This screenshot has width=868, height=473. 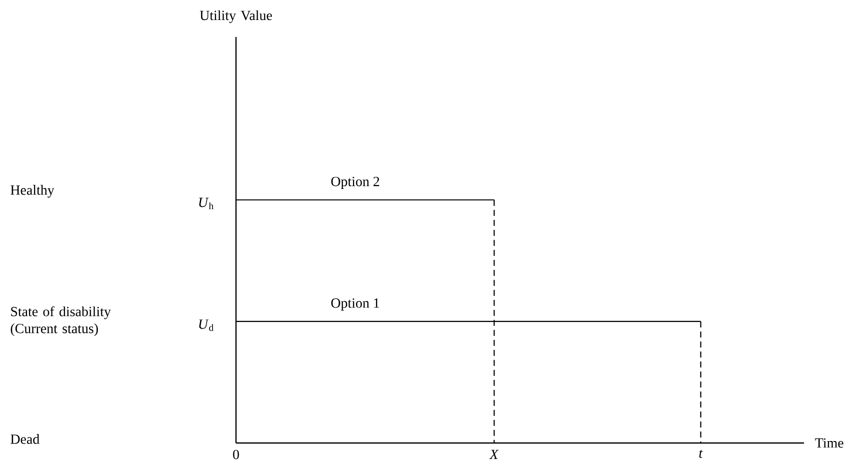 What do you see at coordinates (206, 204) in the screenshot?
I see `text: U$_{h}$` at bounding box center [206, 204].